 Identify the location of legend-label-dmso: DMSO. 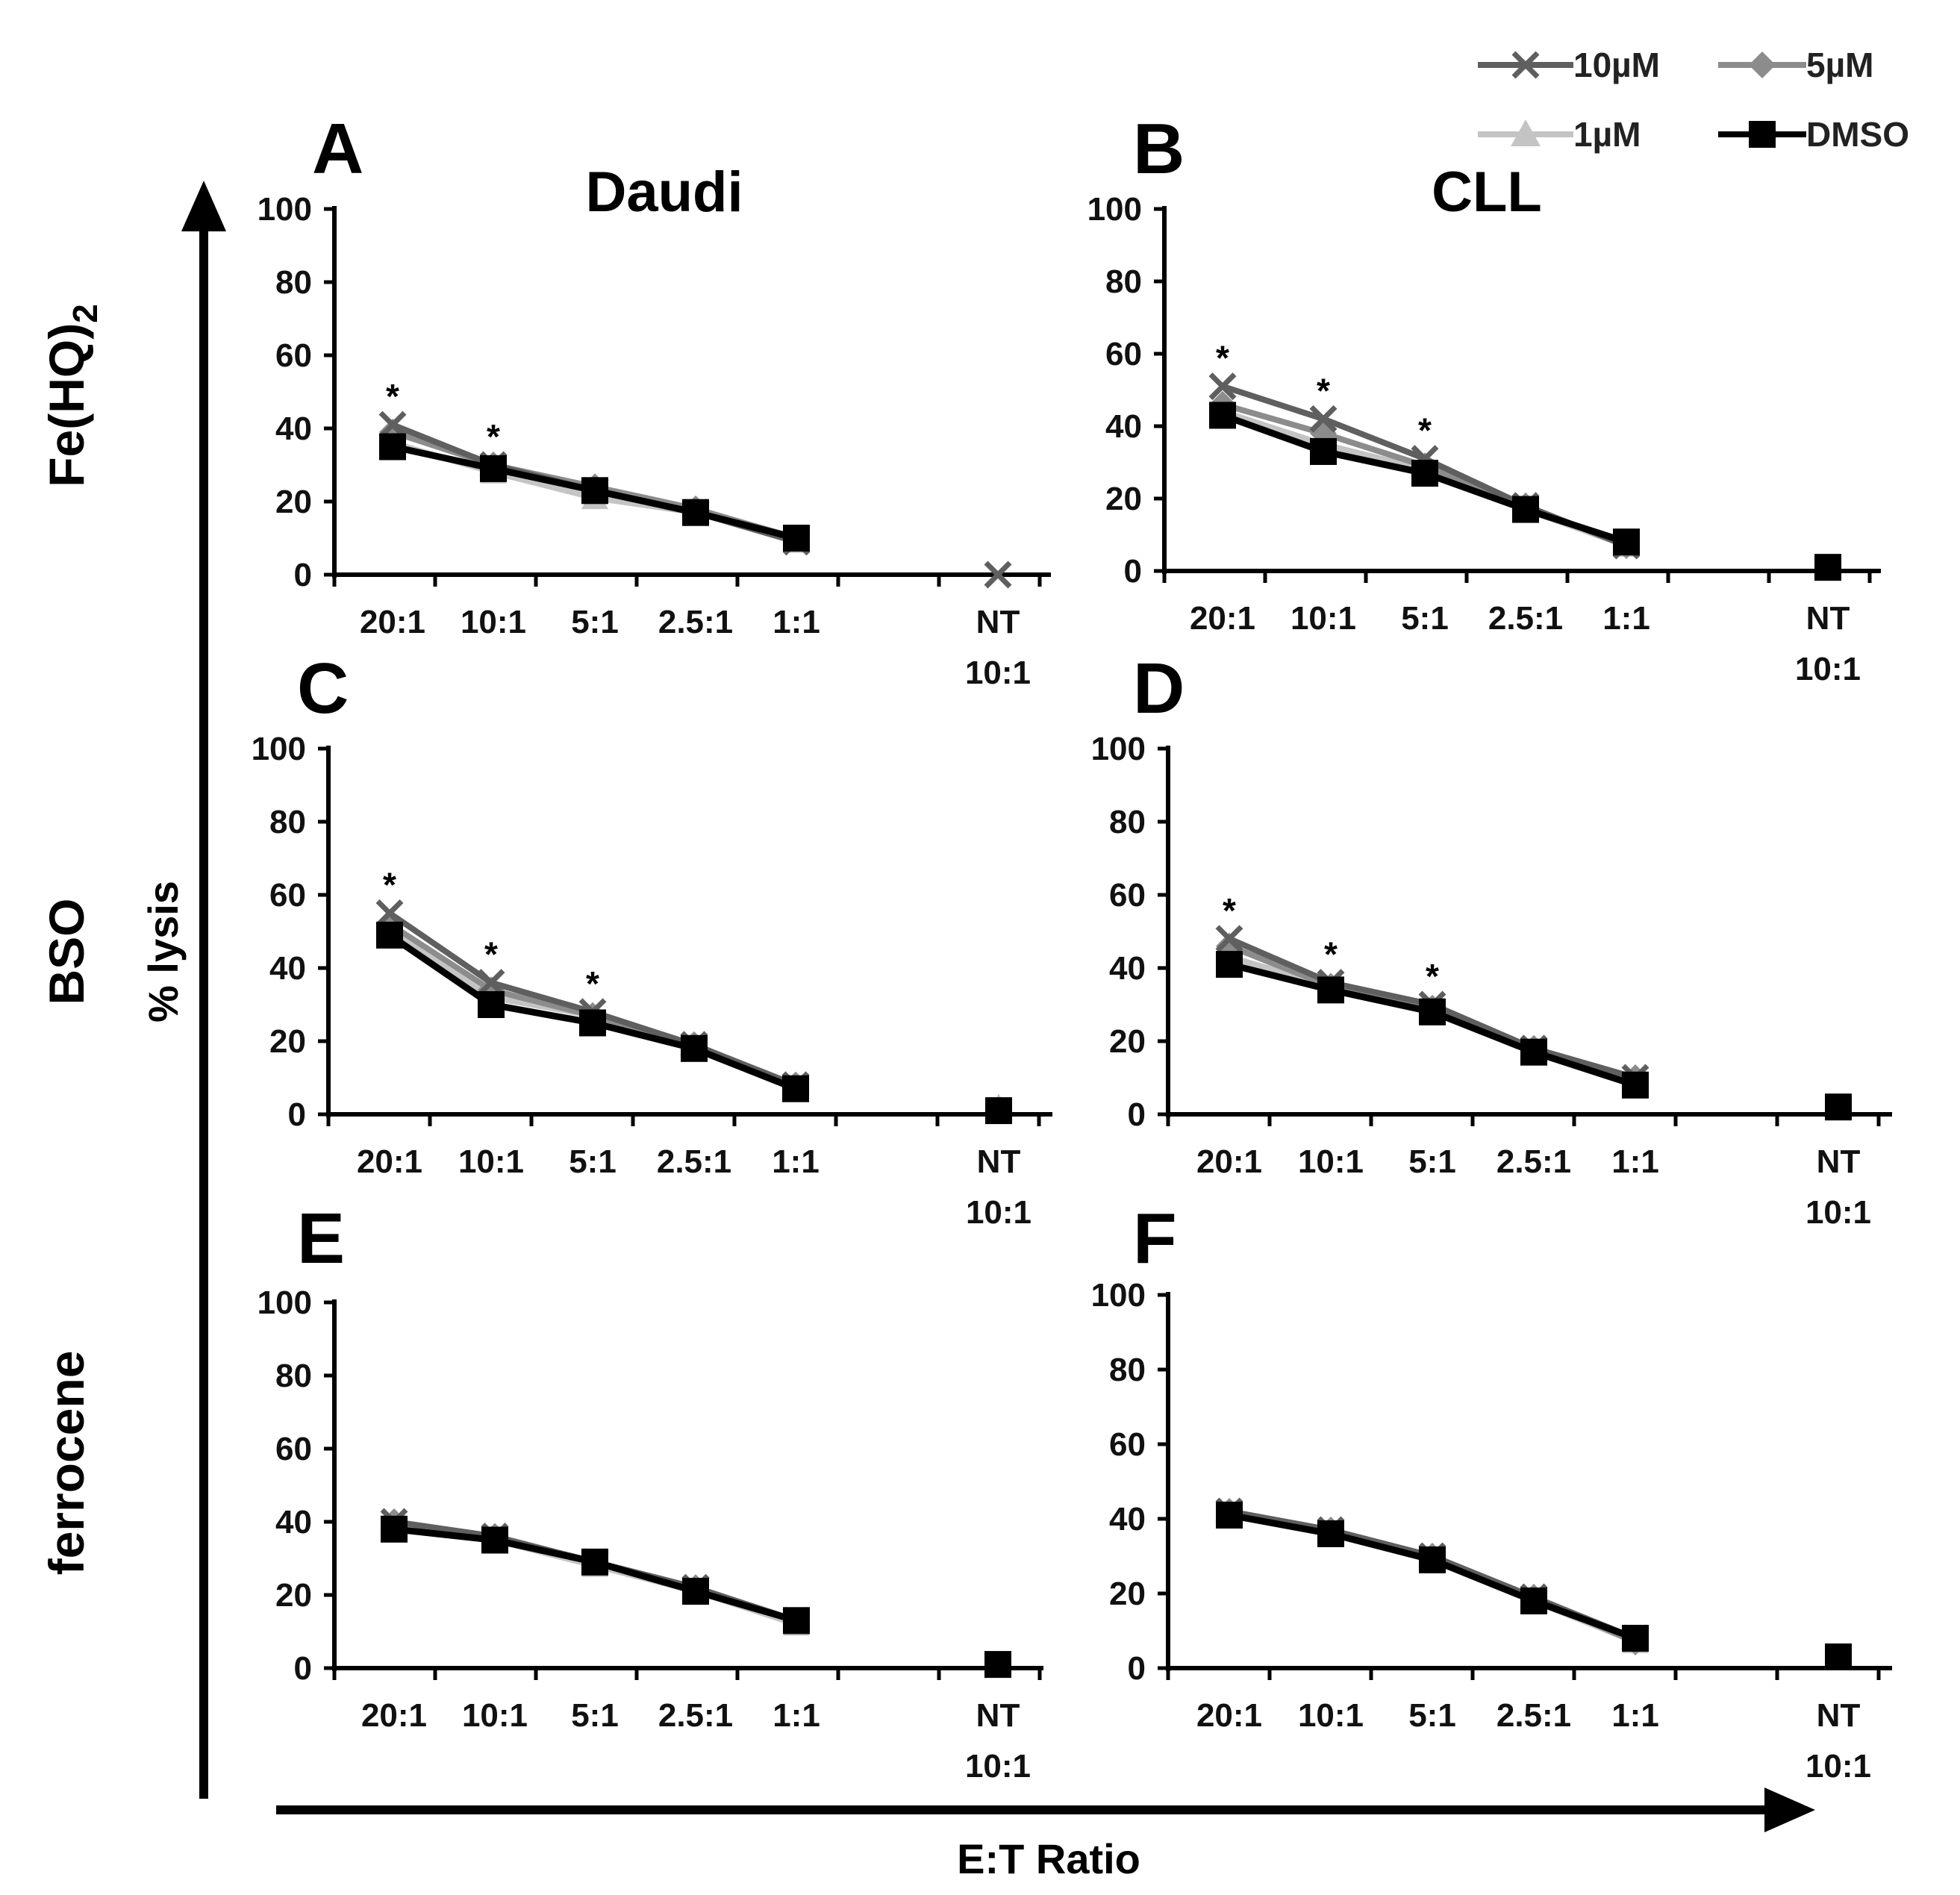
(1858, 134).